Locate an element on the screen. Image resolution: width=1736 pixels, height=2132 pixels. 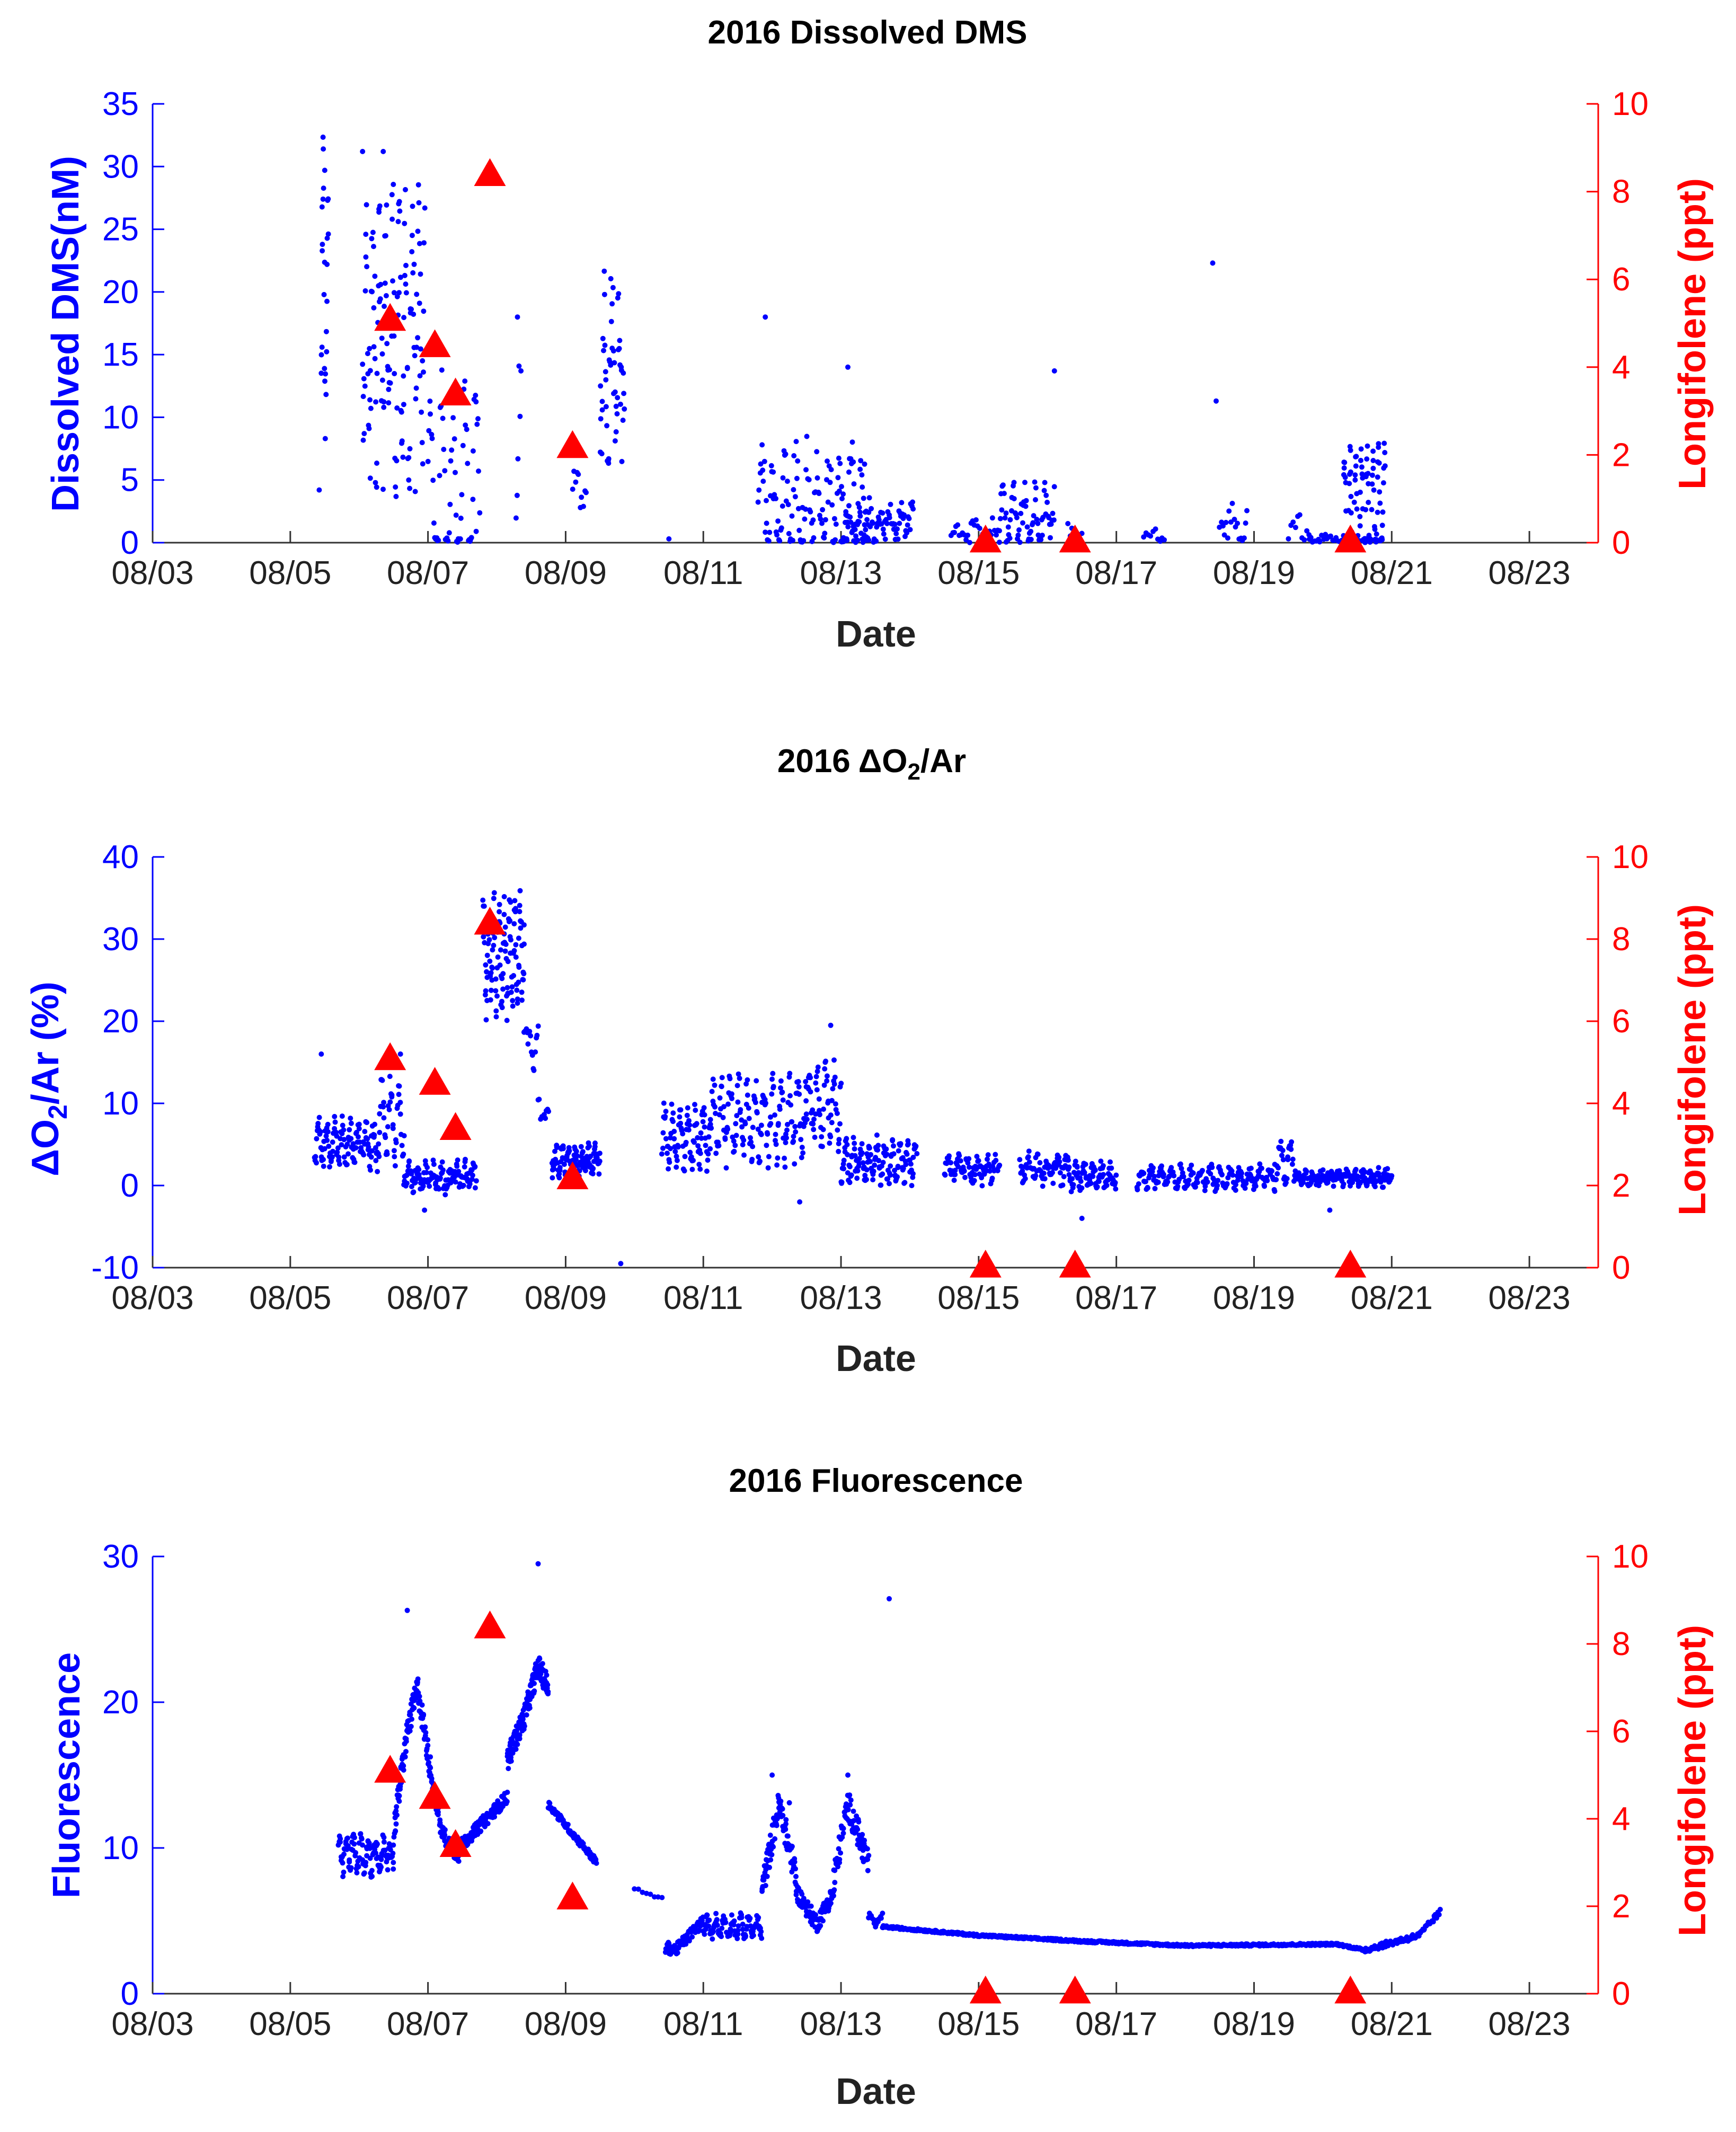
right-y-tick-label: 4 is located at coordinates (1621, 367).